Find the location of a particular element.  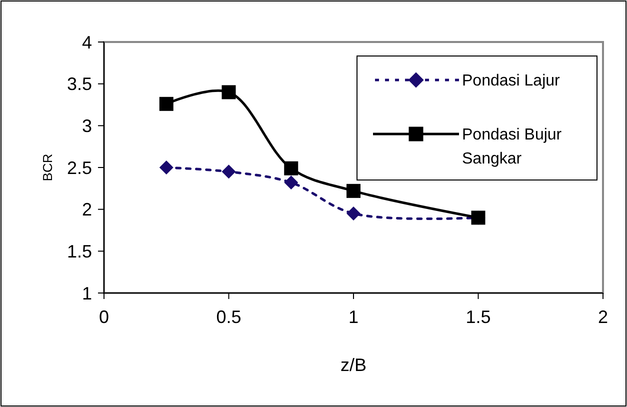

x-tick-label: 0 is located at coordinates (104, 317).